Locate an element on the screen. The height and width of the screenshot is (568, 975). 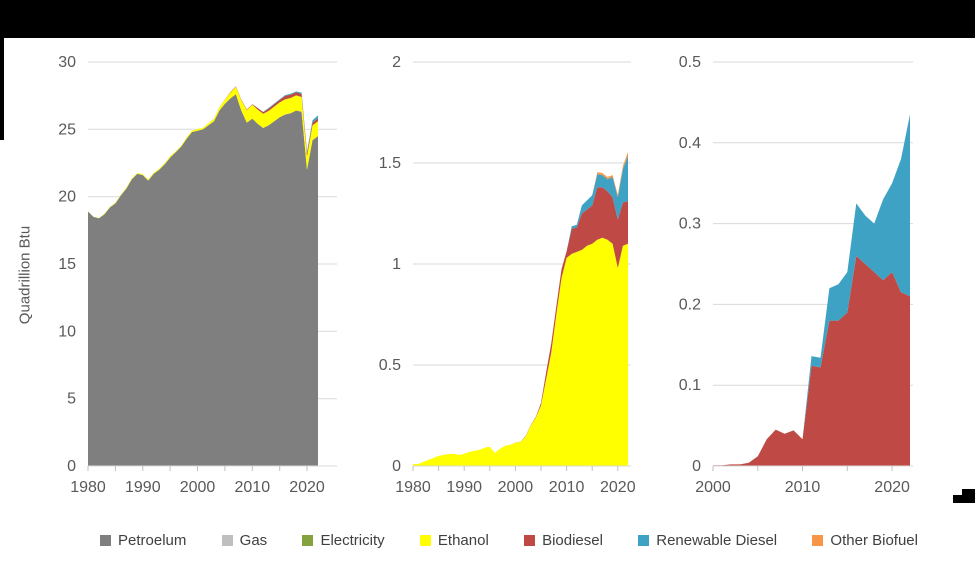
legend-item-ethanol: Ethanol is located at coordinates (454, 540).